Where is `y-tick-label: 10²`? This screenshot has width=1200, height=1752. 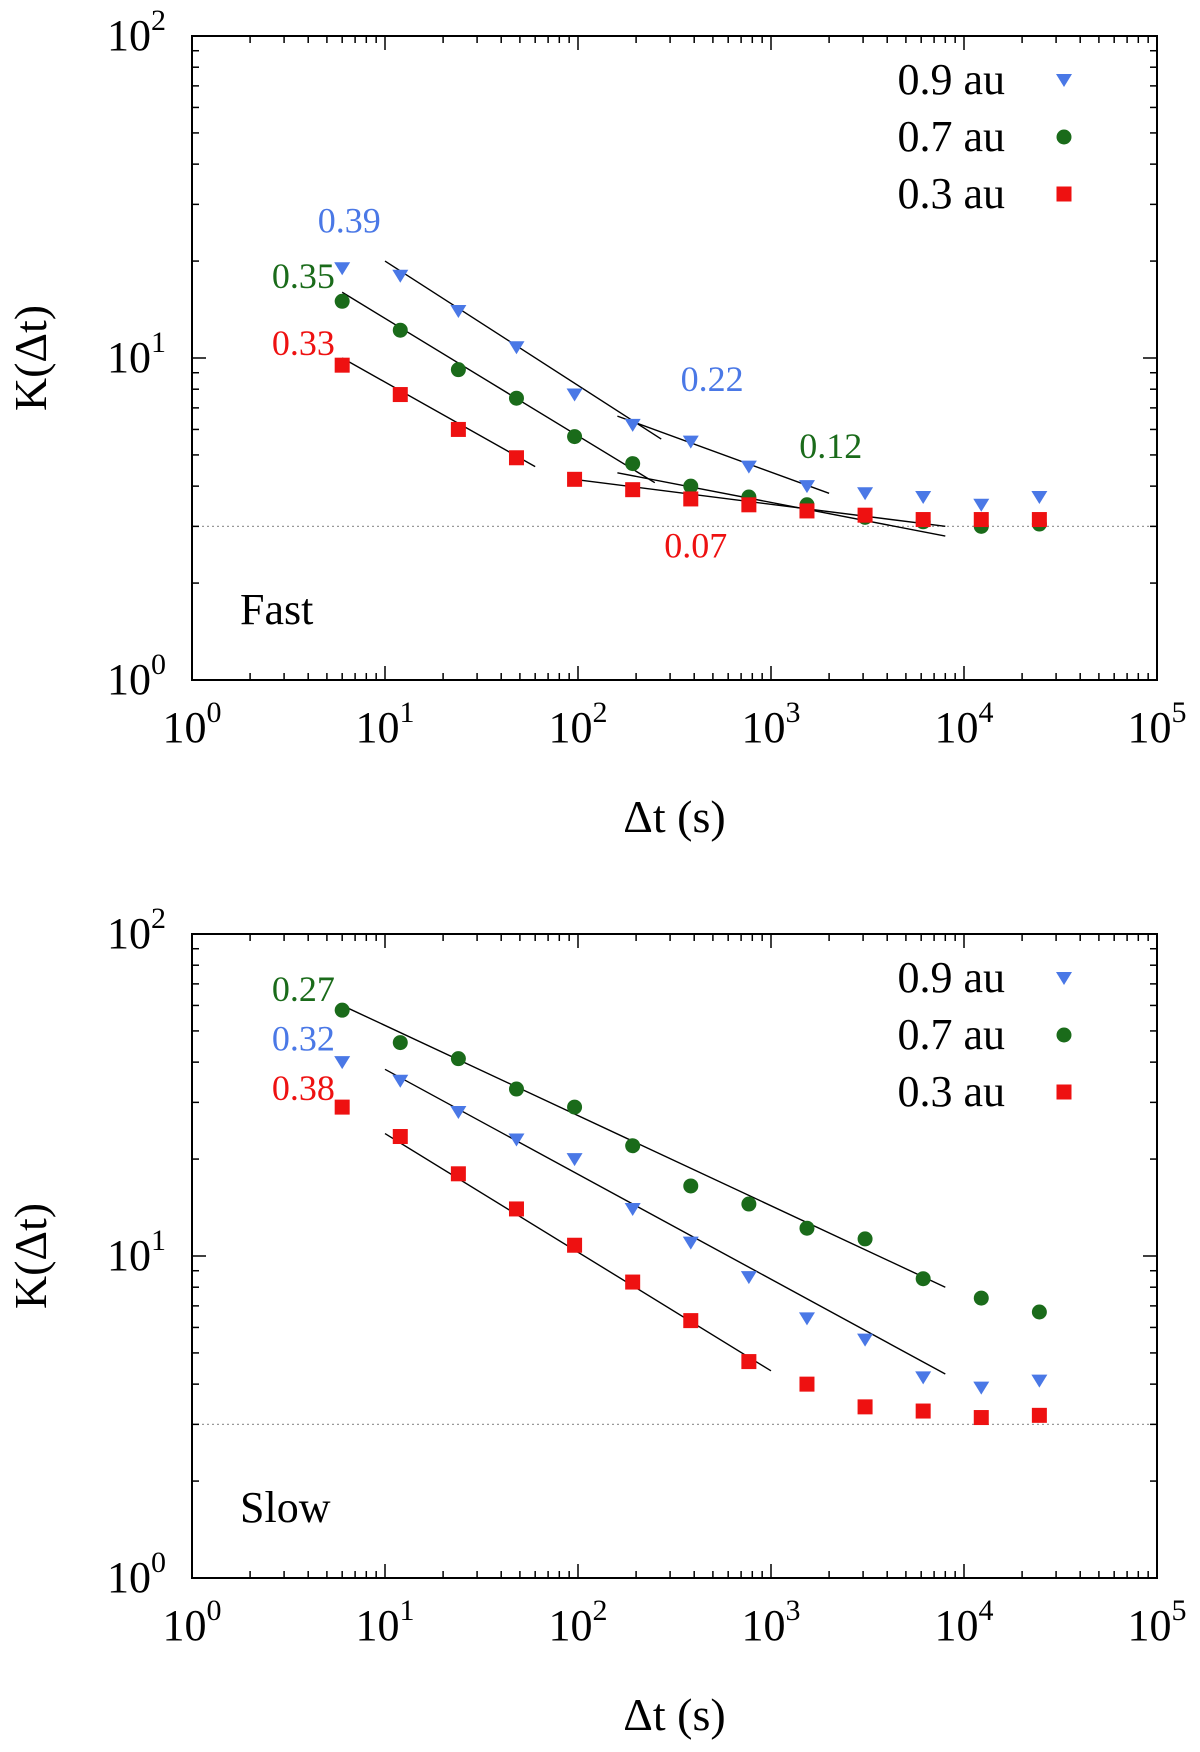 y-tick-label: 10² is located at coordinates (136, 32).